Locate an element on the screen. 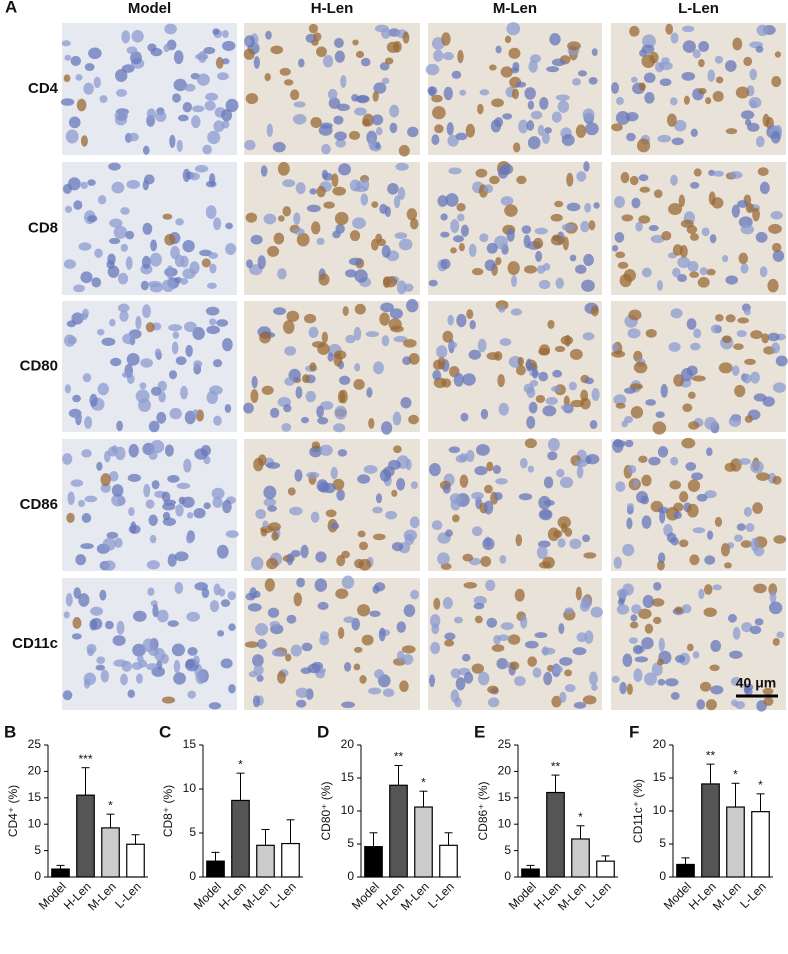 This screenshot has height=954, width=788. x-tick-label: L-Len is located at coordinates (753, 895).